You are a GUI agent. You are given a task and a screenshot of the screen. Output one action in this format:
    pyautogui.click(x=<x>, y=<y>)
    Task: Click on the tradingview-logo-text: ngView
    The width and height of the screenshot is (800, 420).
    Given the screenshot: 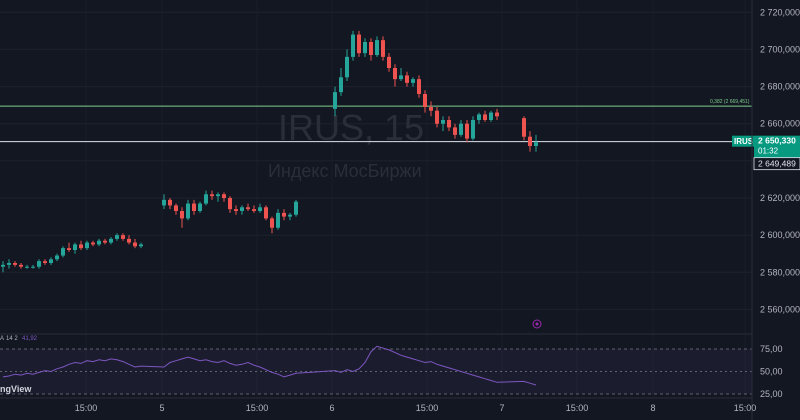 What is the action you would take?
    pyautogui.click(x=16, y=389)
    